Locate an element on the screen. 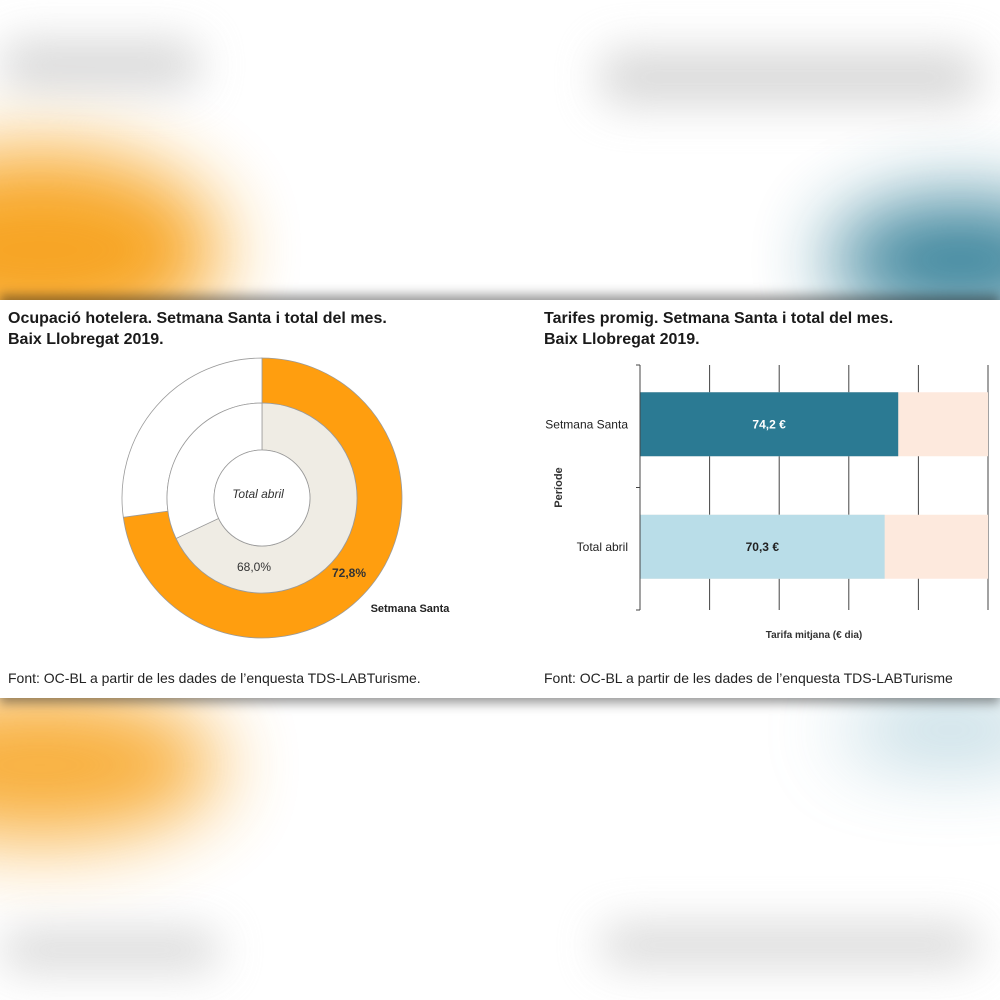 The image size is (1000, 1000). value-label: 74,2 € is located at coordinates (769, 424).